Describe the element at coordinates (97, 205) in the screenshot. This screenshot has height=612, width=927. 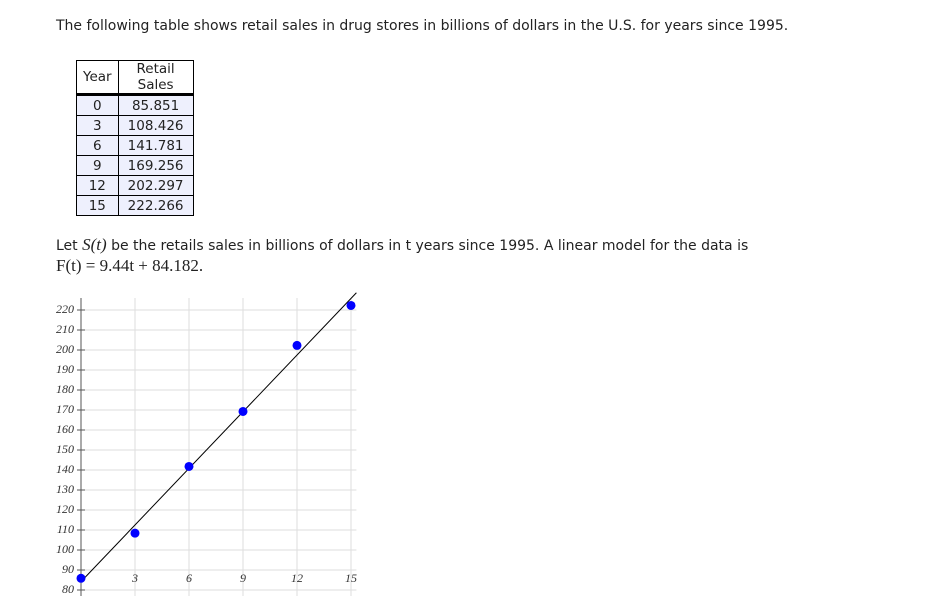
I see `table-cell: 15` at that location.